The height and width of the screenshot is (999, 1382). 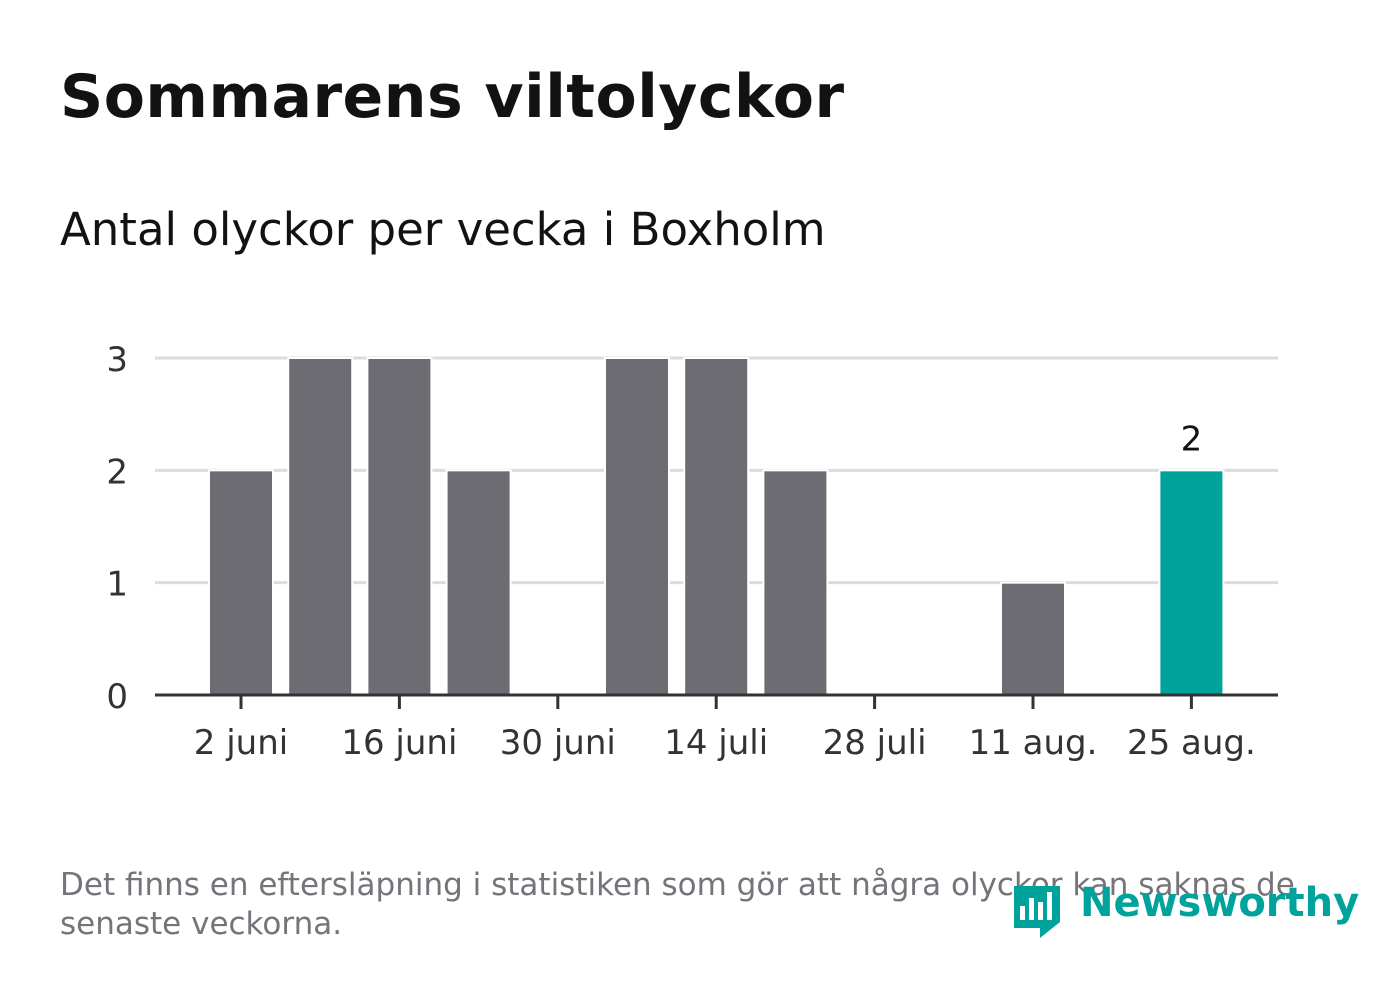 What do you see at coordinates (1192, 439) in the screenshot?
I see `data-label: 2` at bounding box center [1192, 439].